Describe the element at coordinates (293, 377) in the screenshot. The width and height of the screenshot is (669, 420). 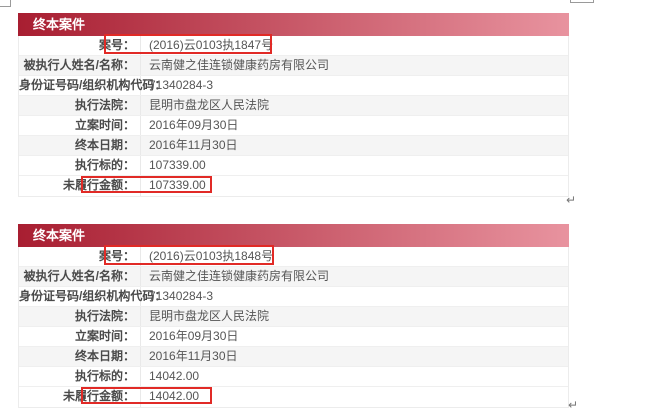
I see `case-row-target-amount: 执行标的： 14042.00` at that location.